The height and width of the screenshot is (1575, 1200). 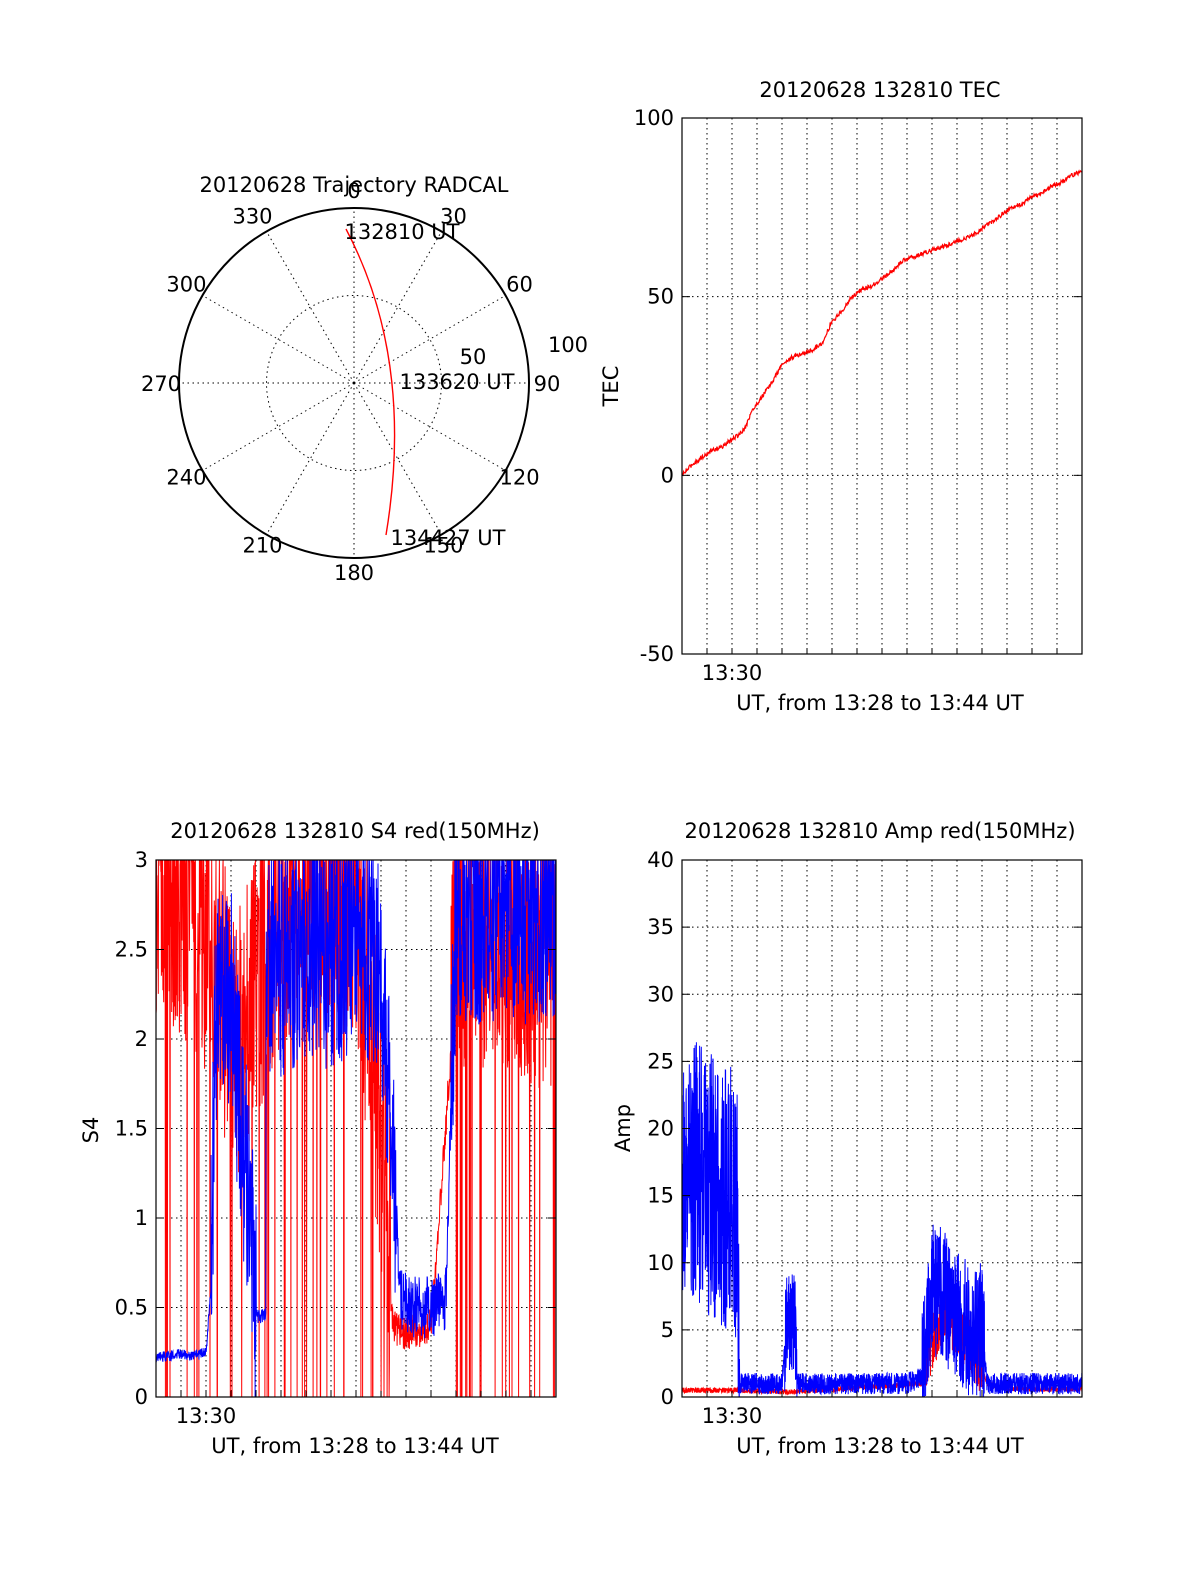 I want to click on s4-ytick-label: 1, so click(x=141, y=1218).